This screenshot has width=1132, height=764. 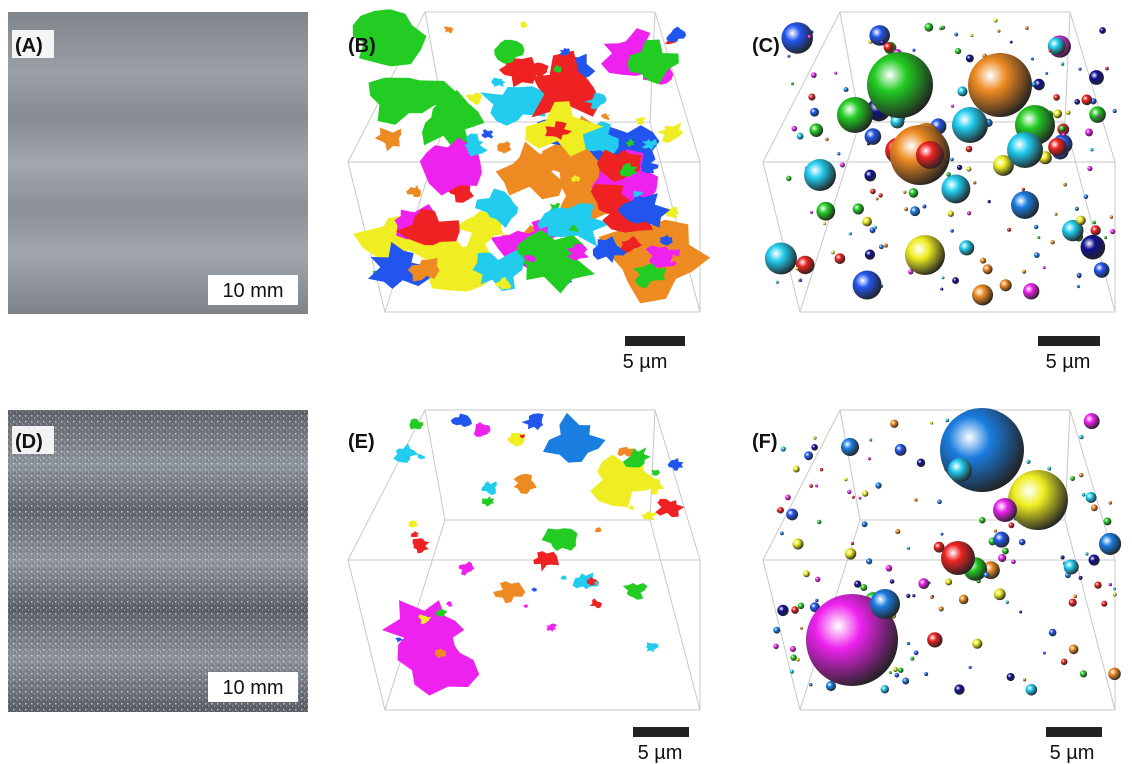 I want to click on panel-label: (E), so click(x=361, y=442).